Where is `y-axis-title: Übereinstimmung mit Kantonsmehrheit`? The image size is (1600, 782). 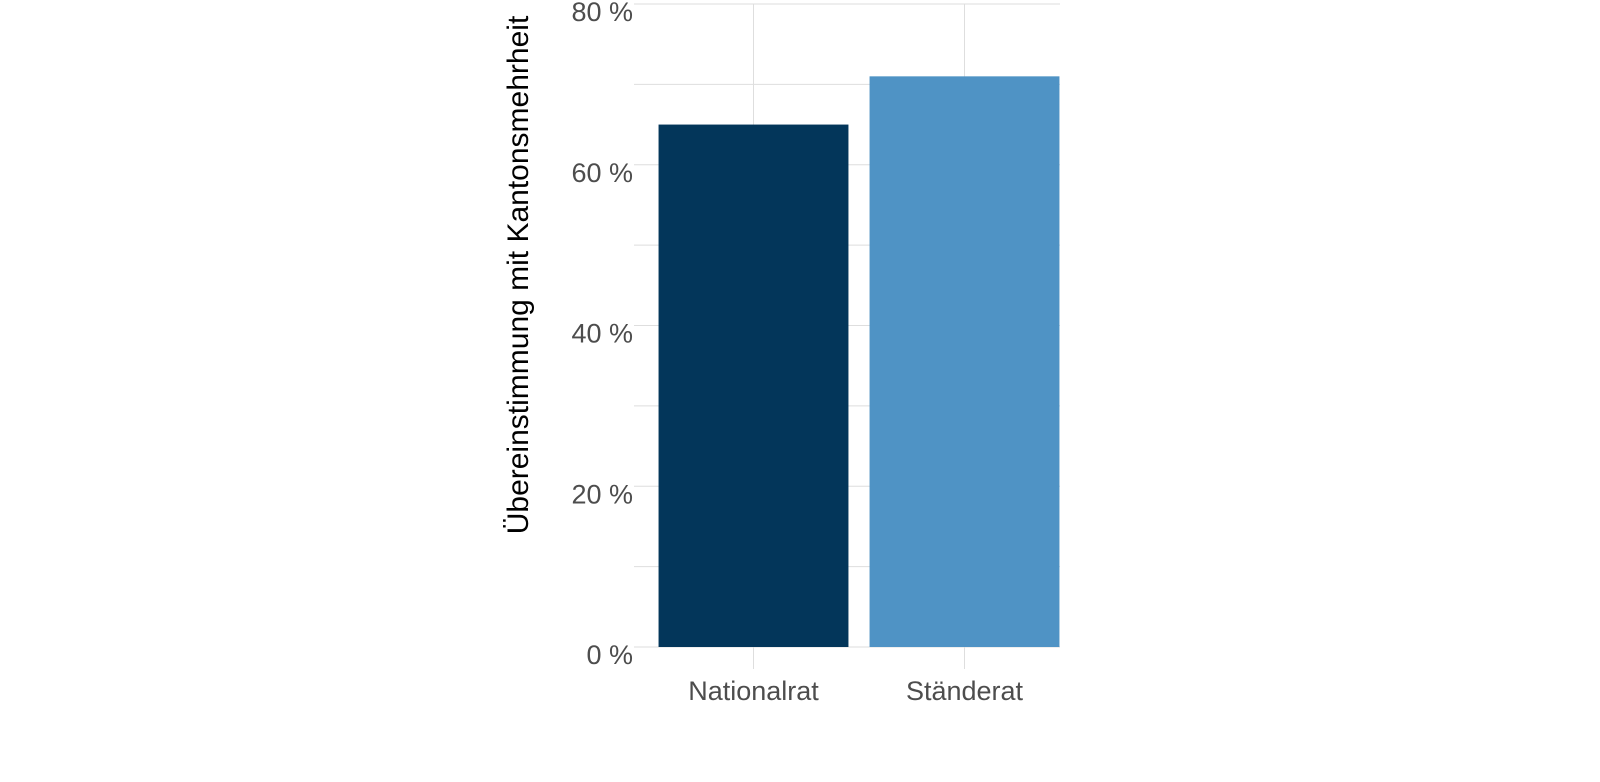 y-axis-title: Übereinstimmung mit Kantonsmehrheit is located at coordinates (518, 274).